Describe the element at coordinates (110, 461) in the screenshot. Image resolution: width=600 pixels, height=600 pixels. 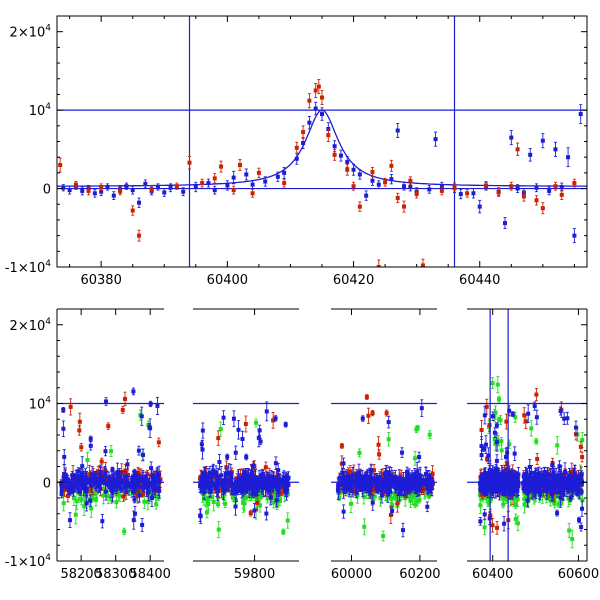
I see `bottom-segment-plot-area` at that location.